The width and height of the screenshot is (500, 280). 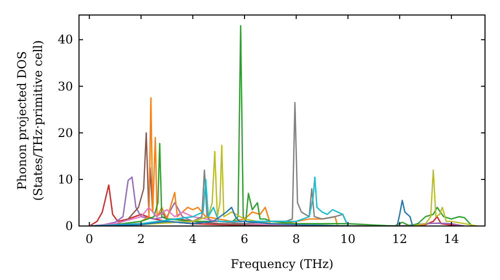 What do you see at coordinates (65, 179) in the screenshot?
I see `y-tick-label: 10` at bounding box center [65, 179].